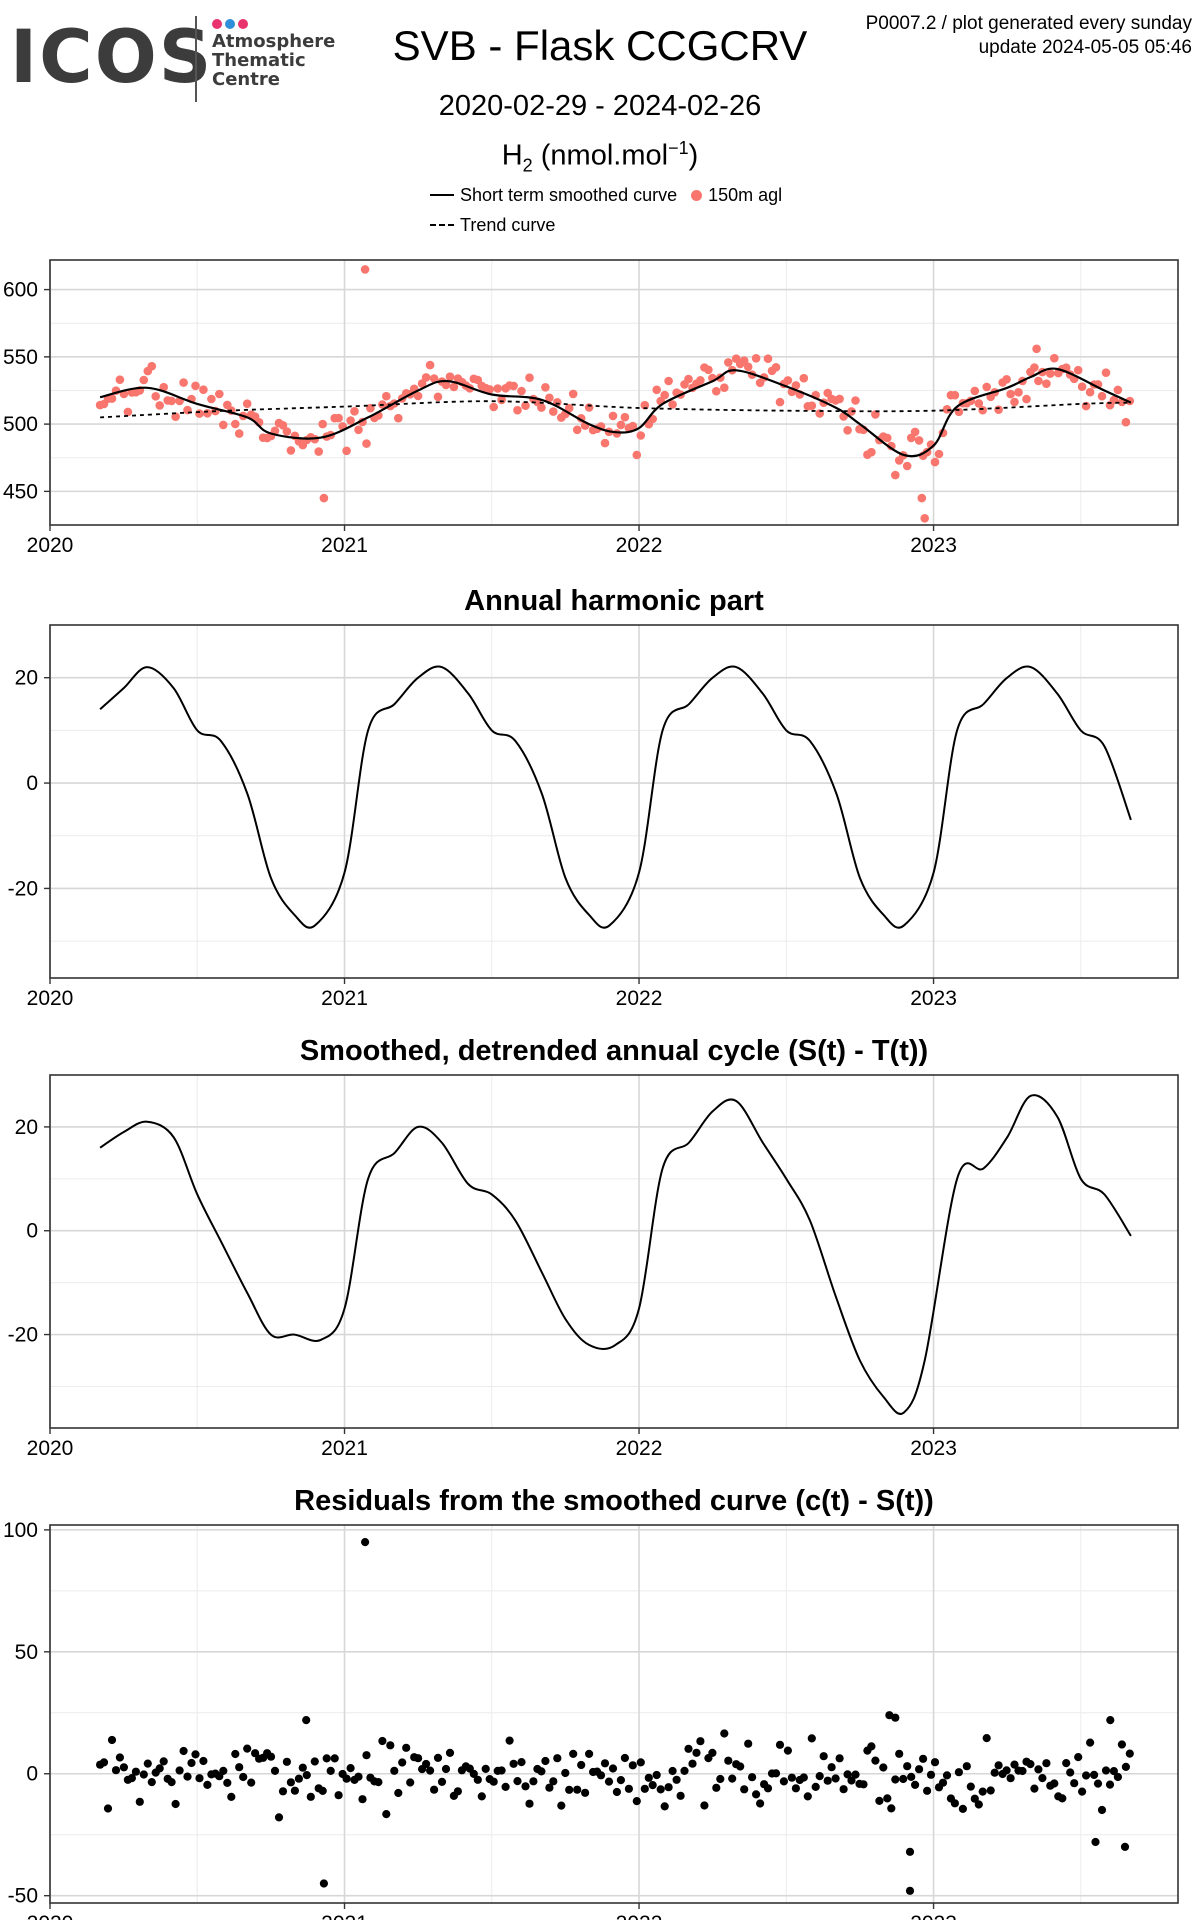 The image size is (1200, 1920). Describe the element at coordinates (23, 1335) in the screenshot. I see `y-tick-label: -20` at that location.